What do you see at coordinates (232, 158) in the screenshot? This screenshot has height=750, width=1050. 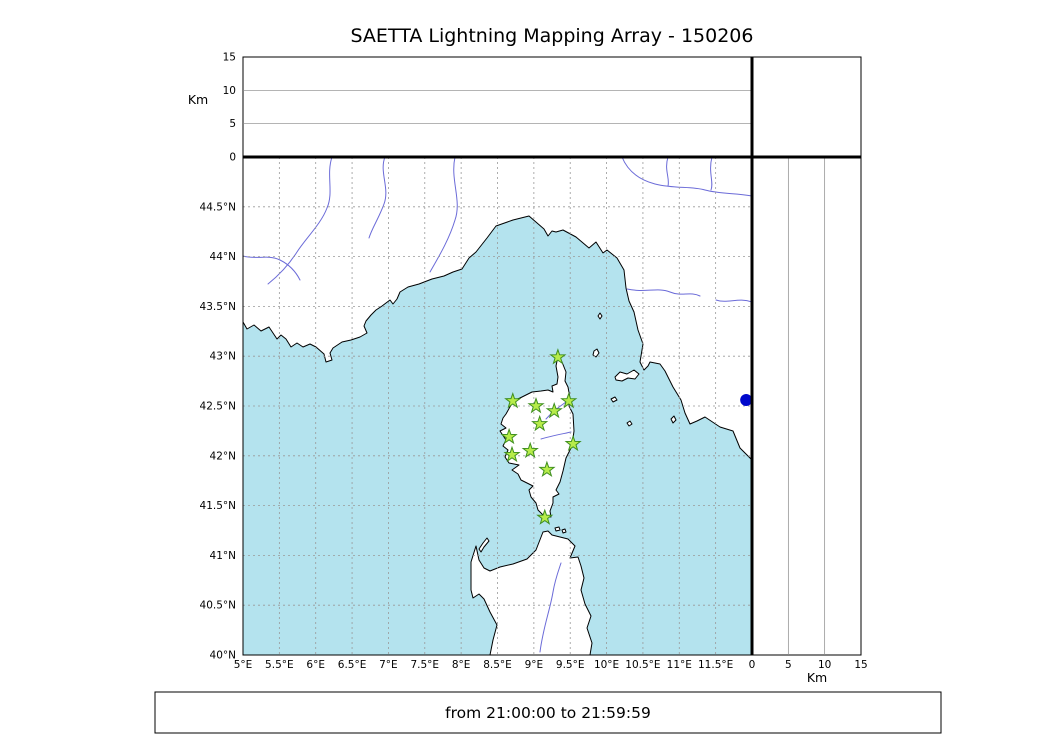 I see `alt-tick-label-top: 0` at bounding box center [232, 158].